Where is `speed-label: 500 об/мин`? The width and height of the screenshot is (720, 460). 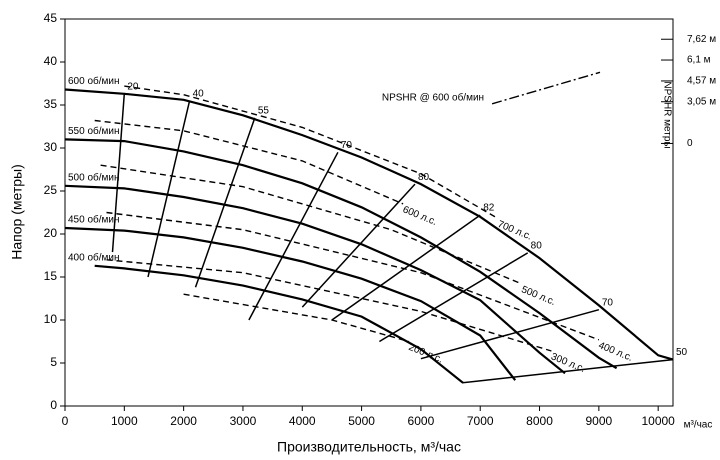
speed-label: 500 об/мин is located at coordinates (94, 177).